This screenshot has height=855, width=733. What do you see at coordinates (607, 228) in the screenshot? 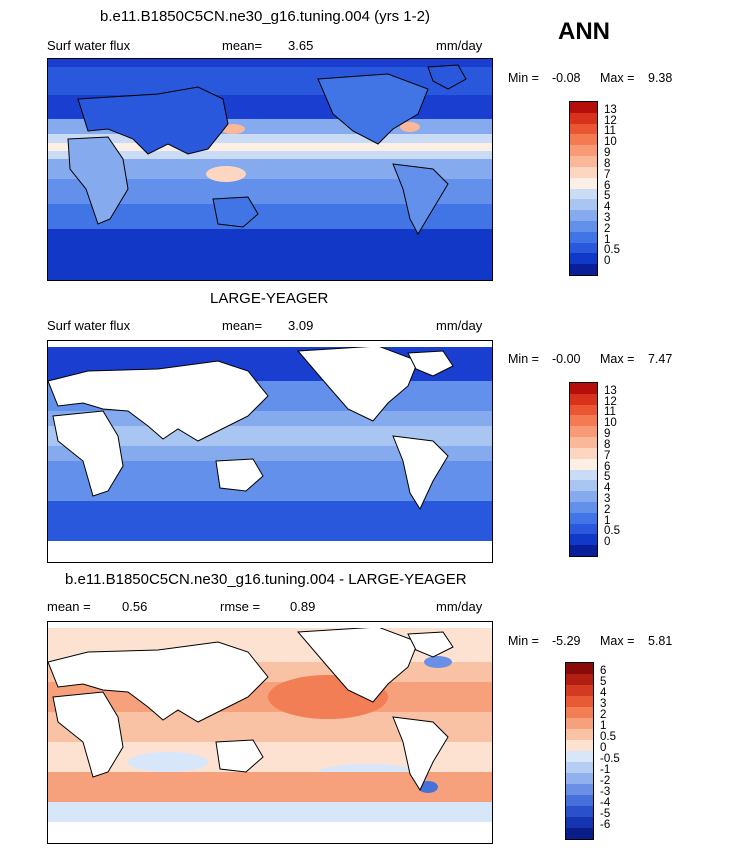
I see `colorbar-tick-label: 2` at bounding box center [607, 228].